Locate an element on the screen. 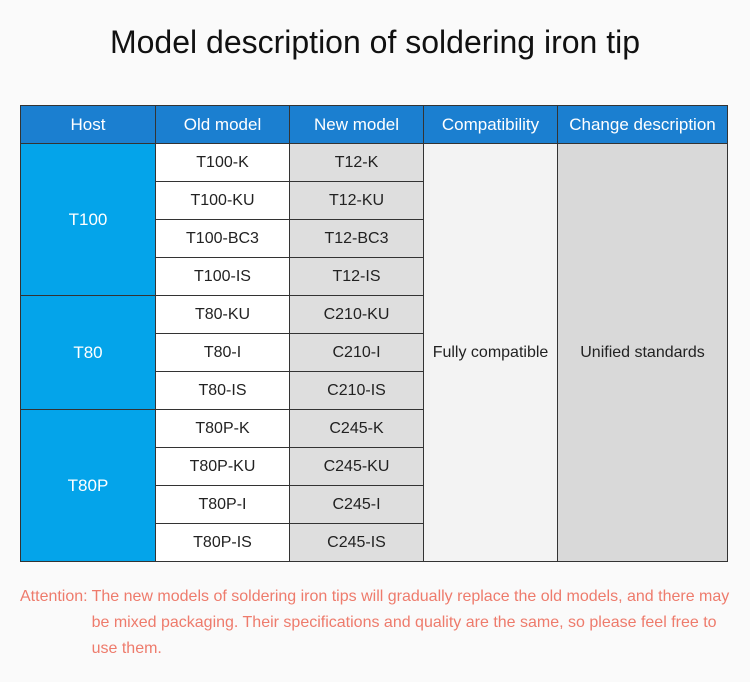 The width and height of the screenshot is (750, 682). old-model-cell: T80P-I is located at coordinates (222, 504).